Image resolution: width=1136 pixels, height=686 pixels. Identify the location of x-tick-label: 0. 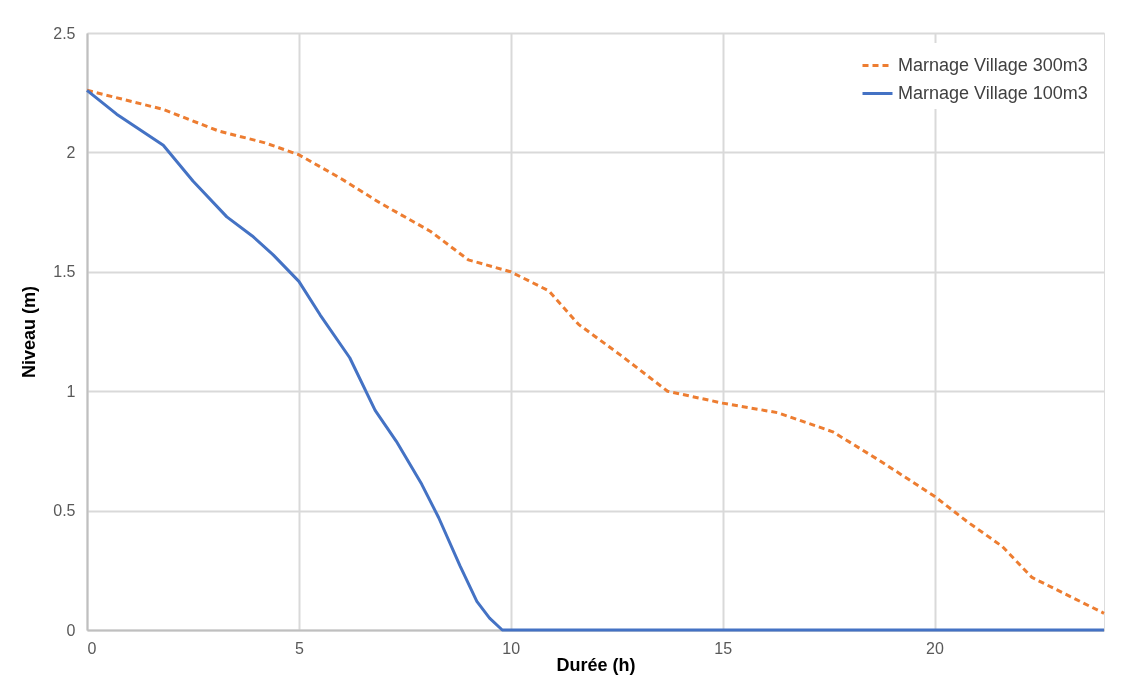
(92, 648).